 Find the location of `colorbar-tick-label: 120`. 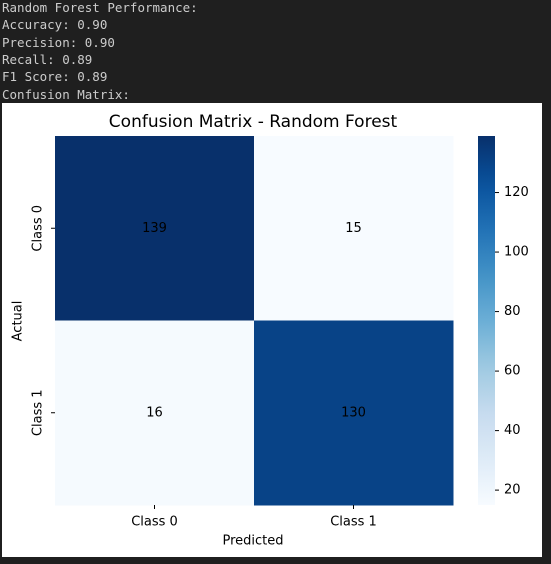

colorbar-tick-label: 120 is located at coordinates (516, 192).